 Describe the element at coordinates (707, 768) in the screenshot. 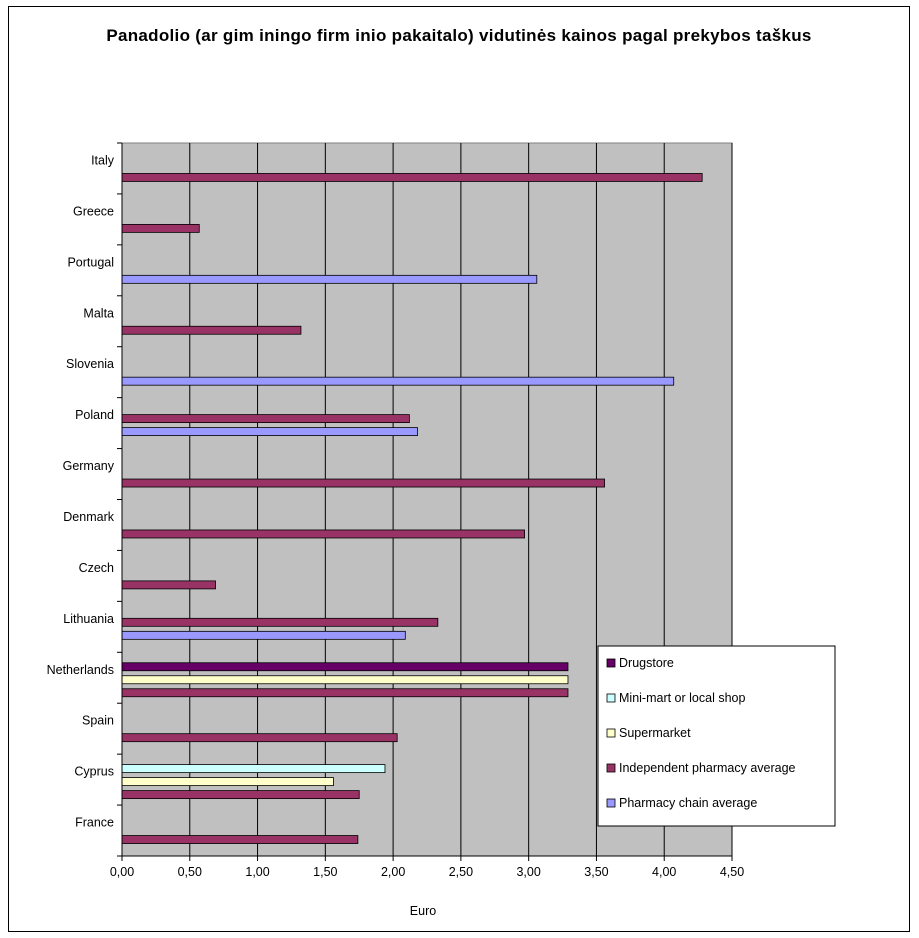

I see `legend-label: Independent pharmacy average` at that location.